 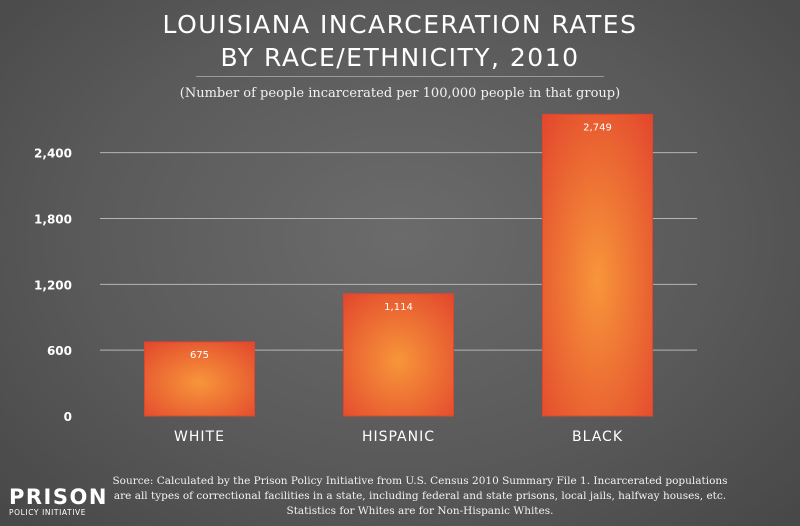 I want to click on chart-title-line-2: BY RACE/ETHNICITY, 2010, so click(x=400, y=57).